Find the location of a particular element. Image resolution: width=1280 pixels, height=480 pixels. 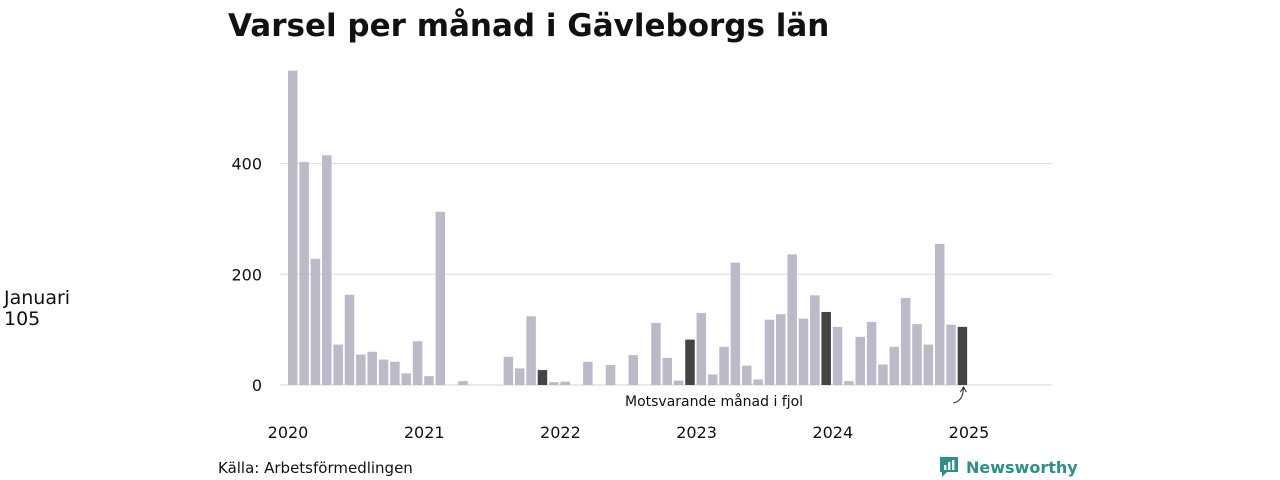

y-tick-label-200: 200 is located at coordinates (246, 274).